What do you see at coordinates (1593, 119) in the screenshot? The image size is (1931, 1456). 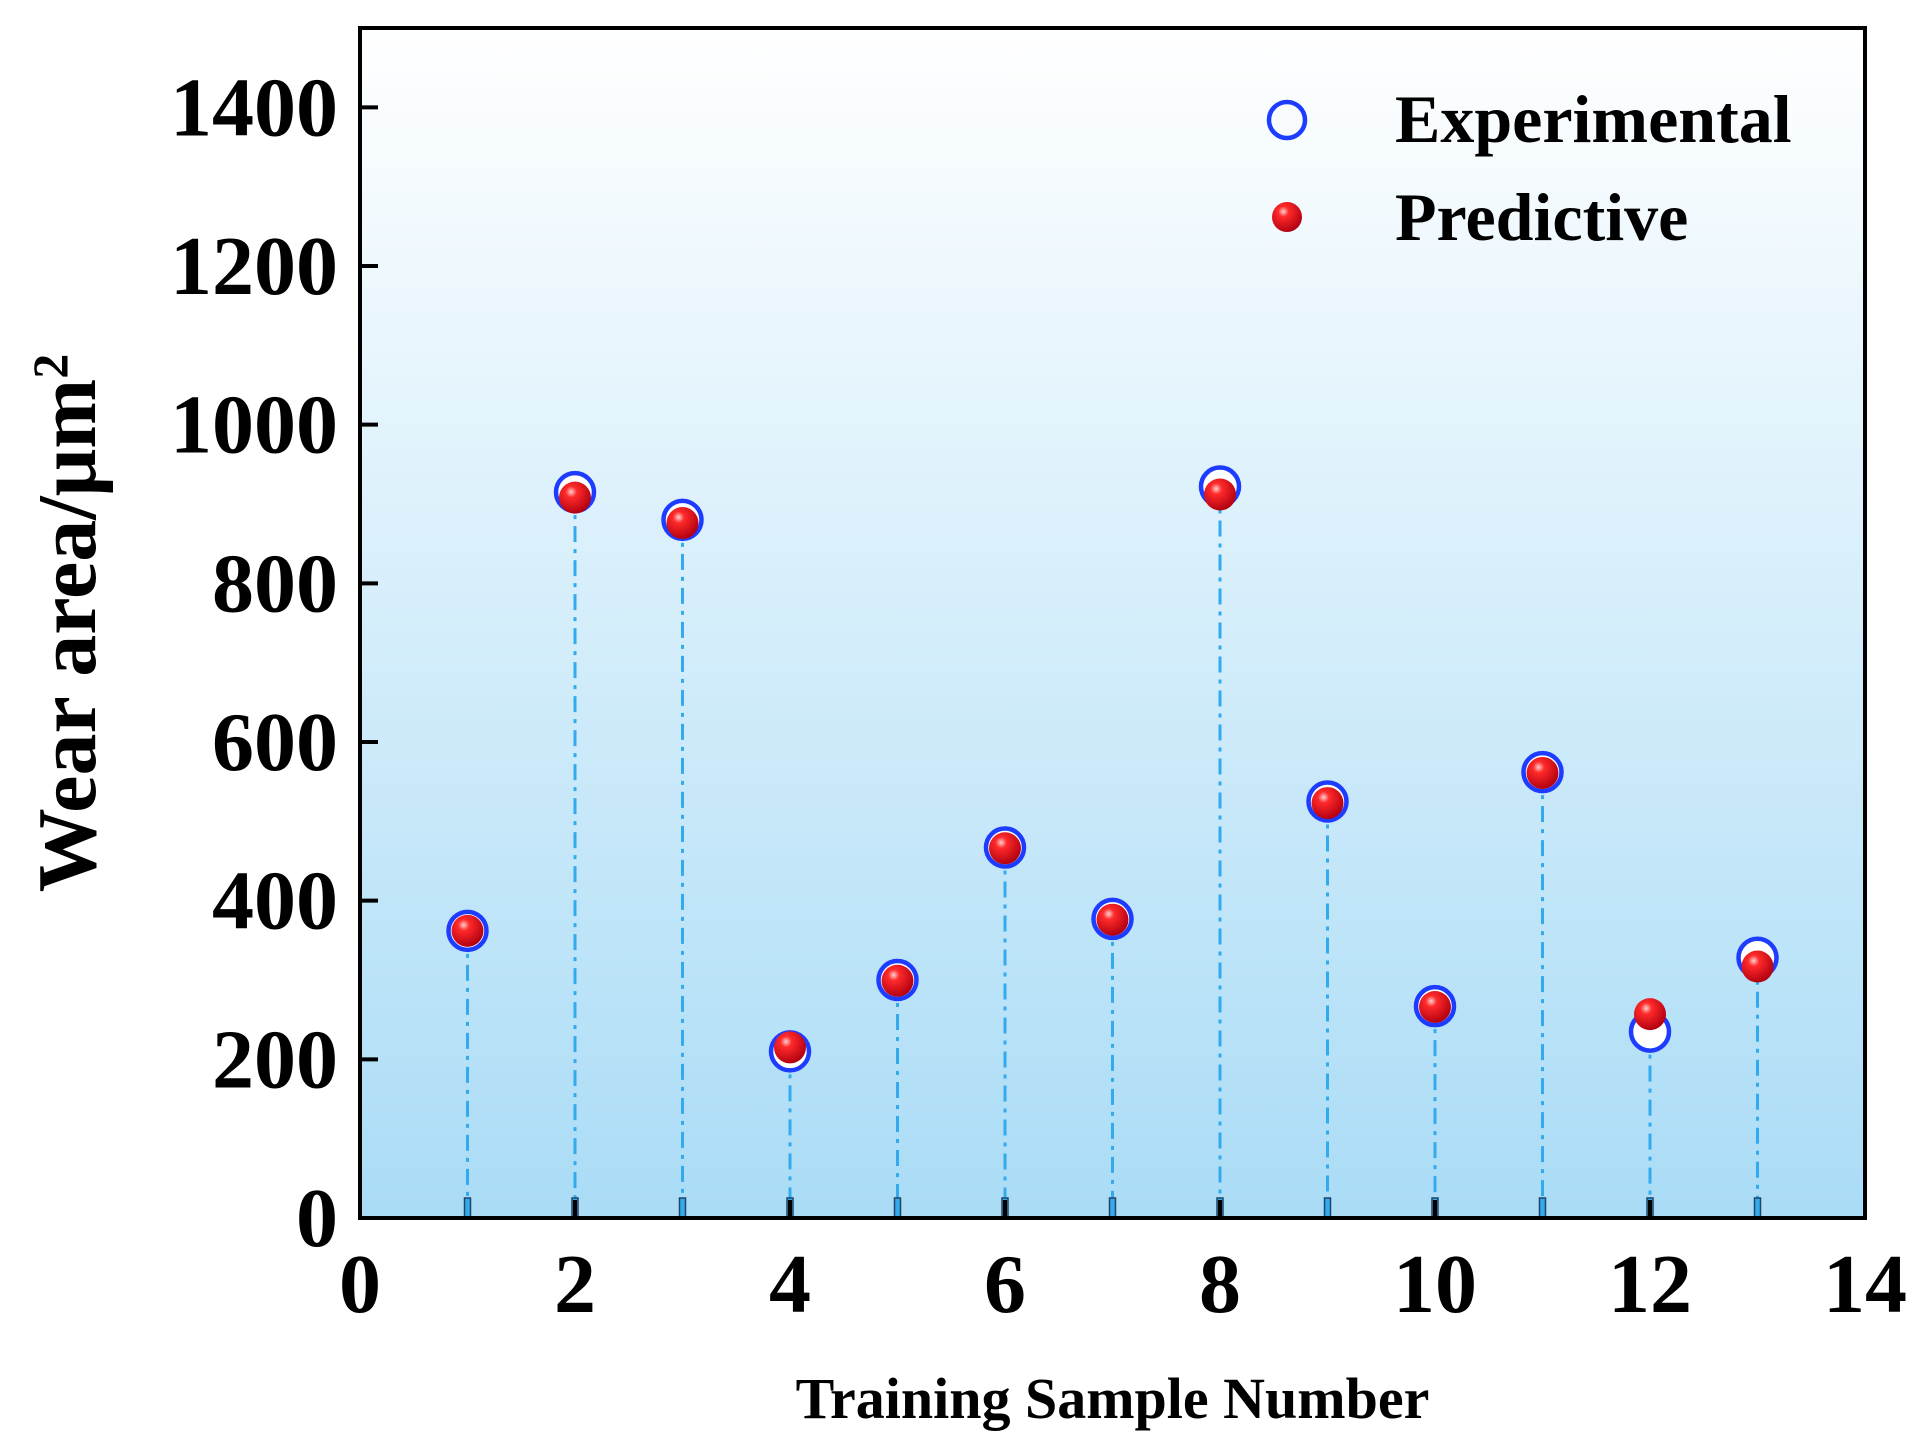 I see `legend-experimental-label: Experimental` at bounding box center [1593, 119].